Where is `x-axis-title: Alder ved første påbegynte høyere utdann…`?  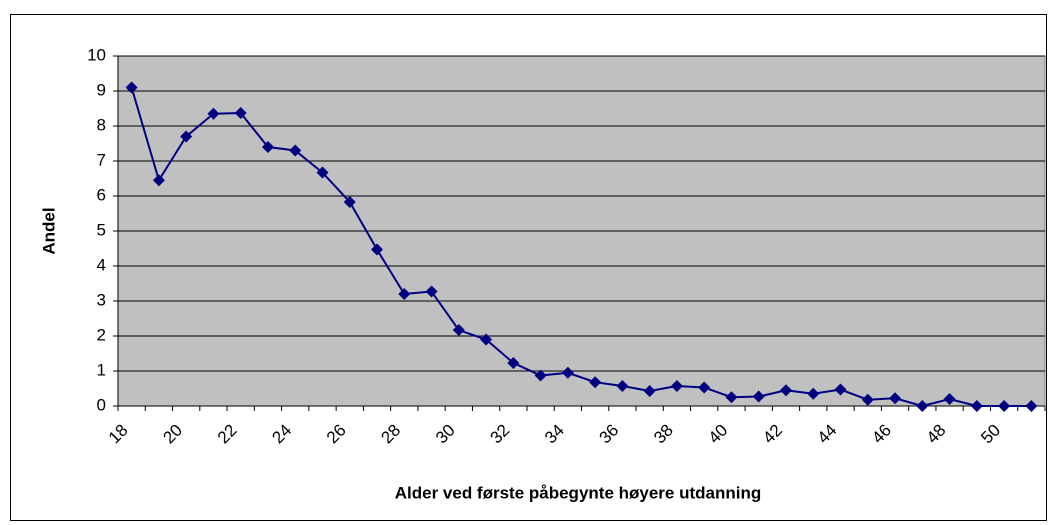 x-axis-title: Alder ved første påbegynte høyere utdann… is located at coordinates (578, 492).